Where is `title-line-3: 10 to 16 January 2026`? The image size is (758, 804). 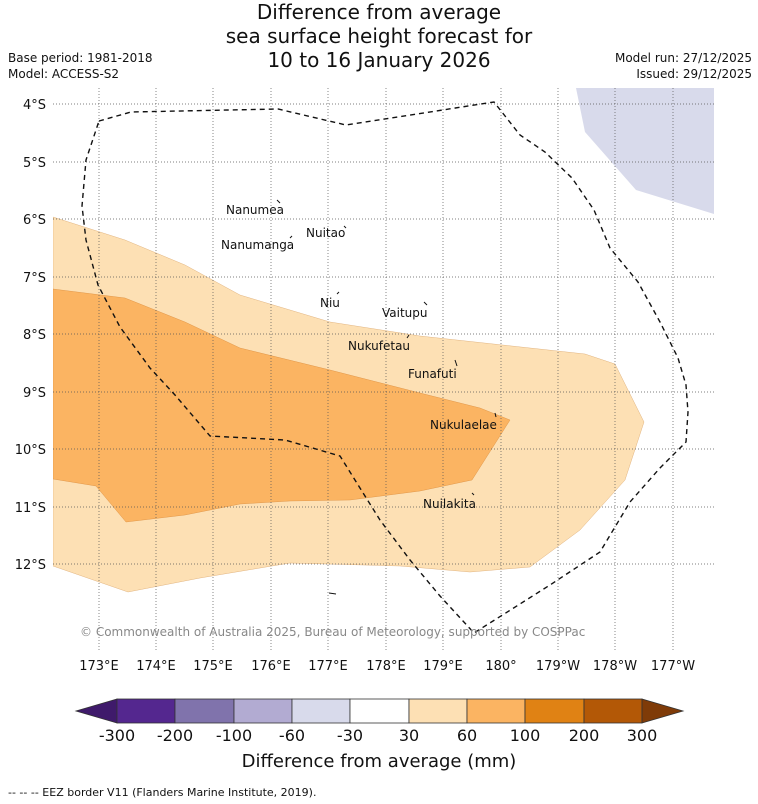 title-line-3: 10 to 16 January 2026 is located at coordinates (379, 60).